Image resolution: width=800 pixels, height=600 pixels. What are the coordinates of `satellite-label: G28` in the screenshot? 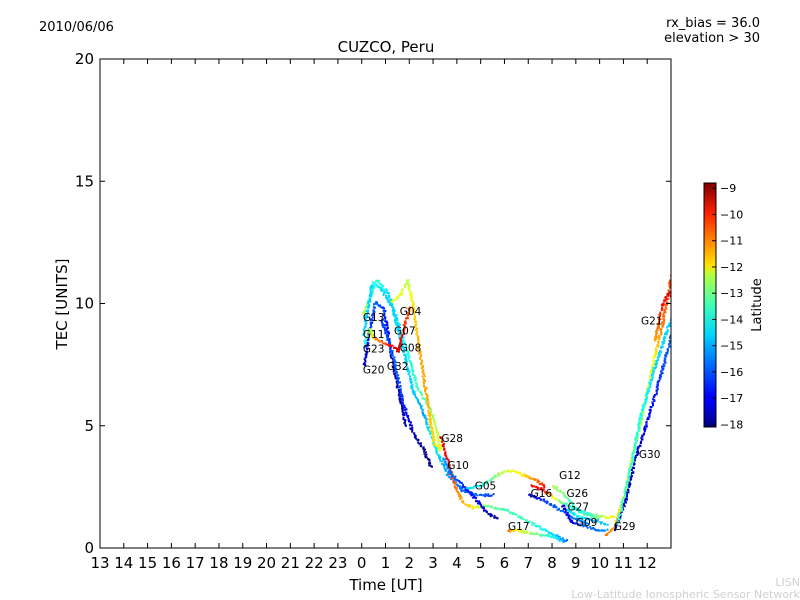 It's located at (452, 439).